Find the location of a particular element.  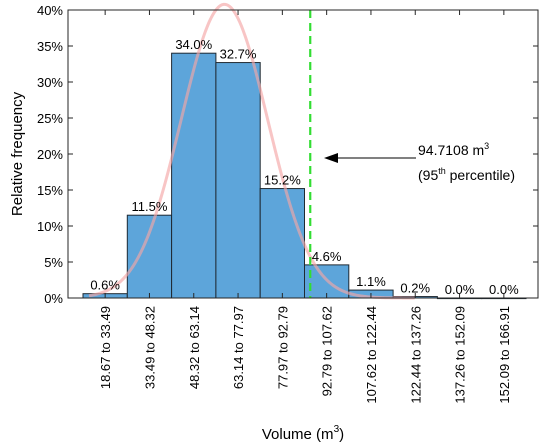

annotation-value: 94.7108 m3 is located at coordinates (453, 149).